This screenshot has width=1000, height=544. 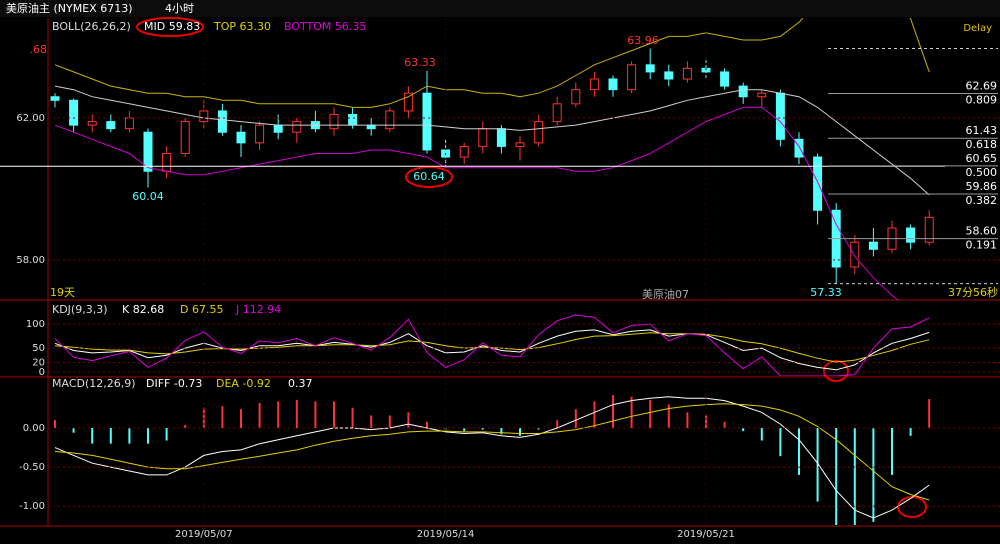 I want to click on indicator-legend: 0.37, so click(x=300, y=383).